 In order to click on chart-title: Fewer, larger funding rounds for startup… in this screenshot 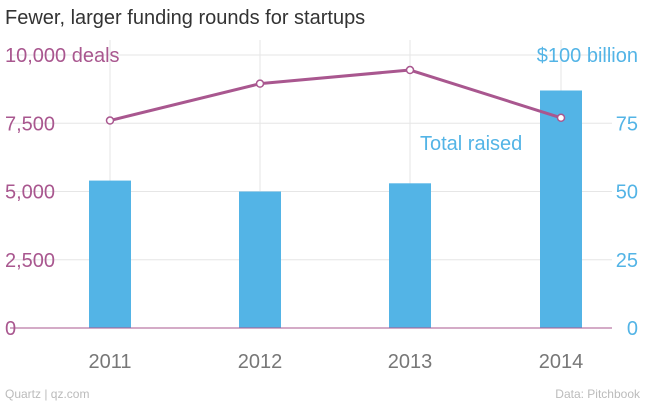, I will do `click(185, 18)`.